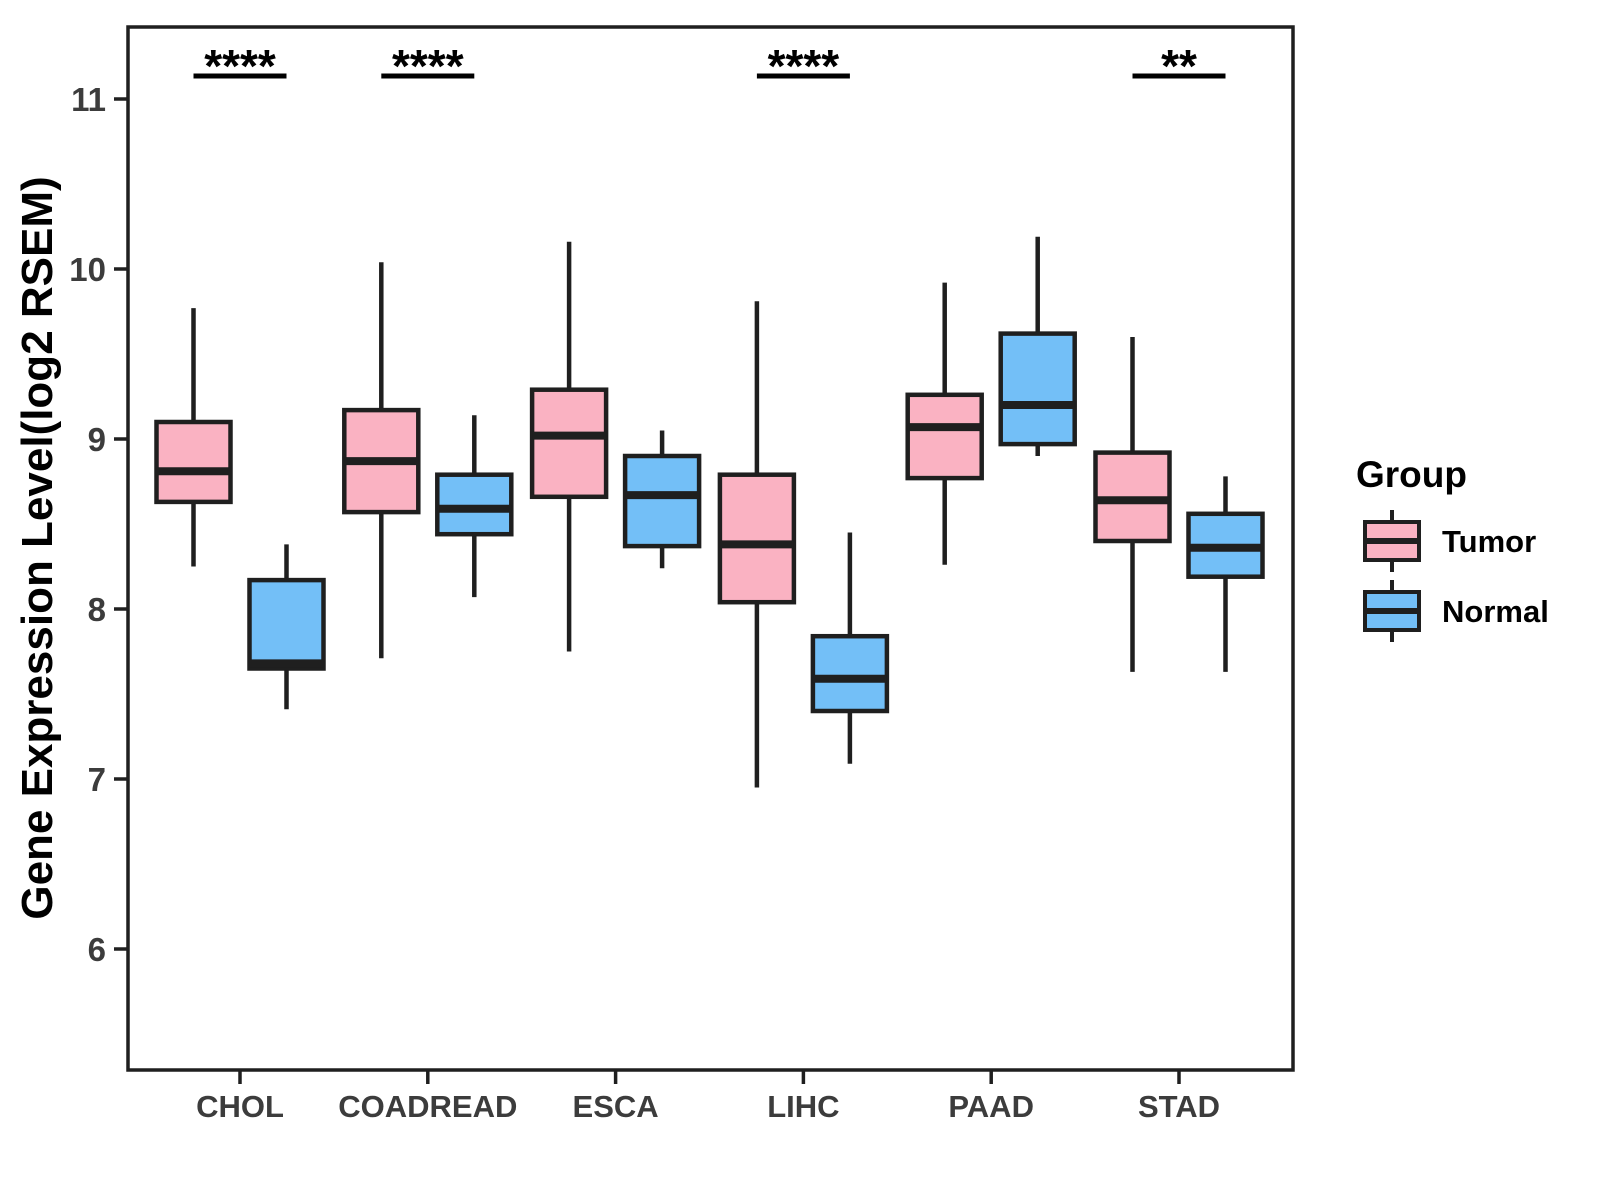  Describe the element at coordinates (427, 1106) in the screenshot. I see `x-tick-label-COADREAD: COADREAD` at that location.